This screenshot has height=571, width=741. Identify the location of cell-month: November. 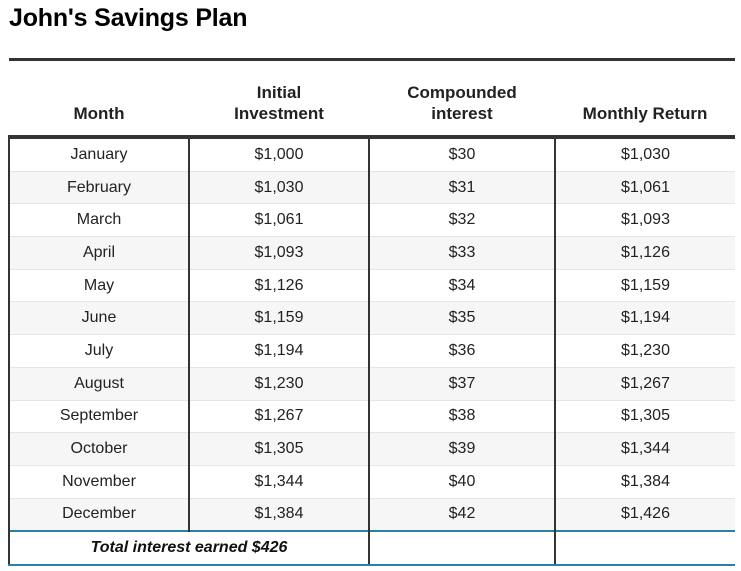
(99, 482).